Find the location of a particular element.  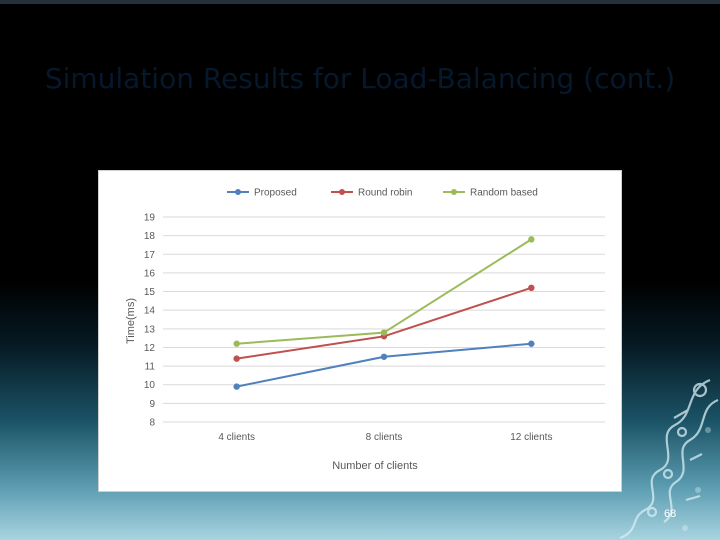

y-tick-label: 16 is located at coordinates (150, 273).